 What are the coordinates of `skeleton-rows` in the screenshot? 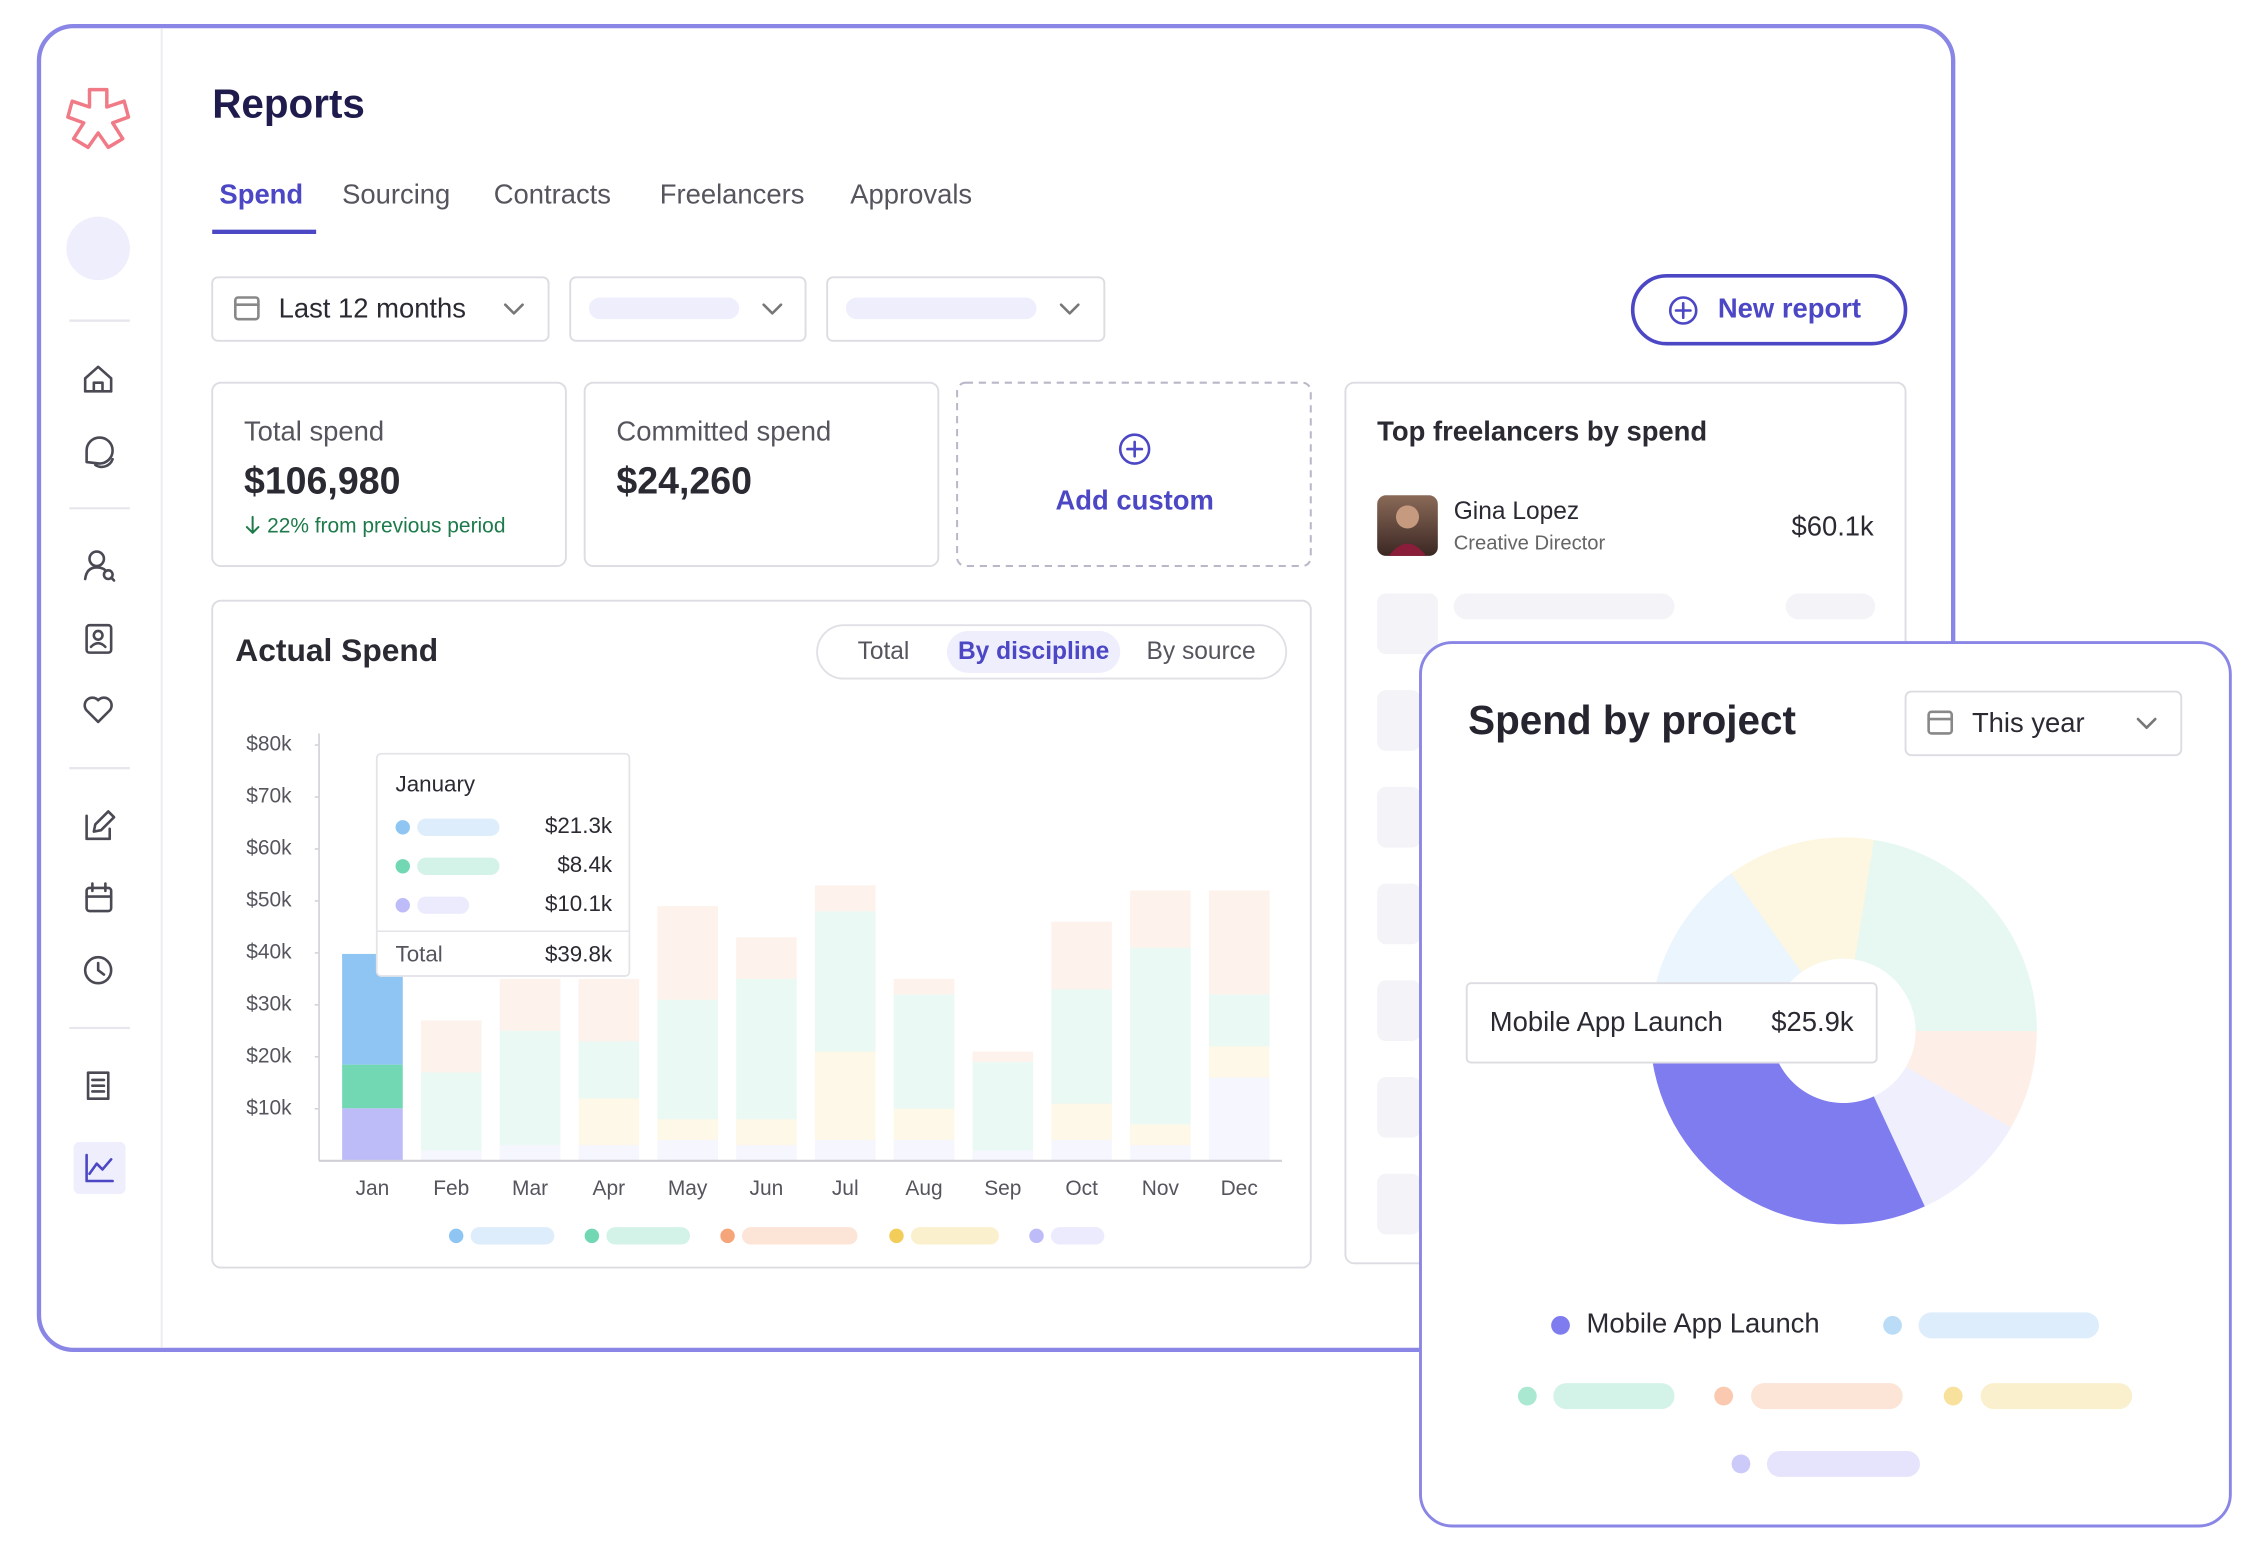 It's located at (1626, 914).